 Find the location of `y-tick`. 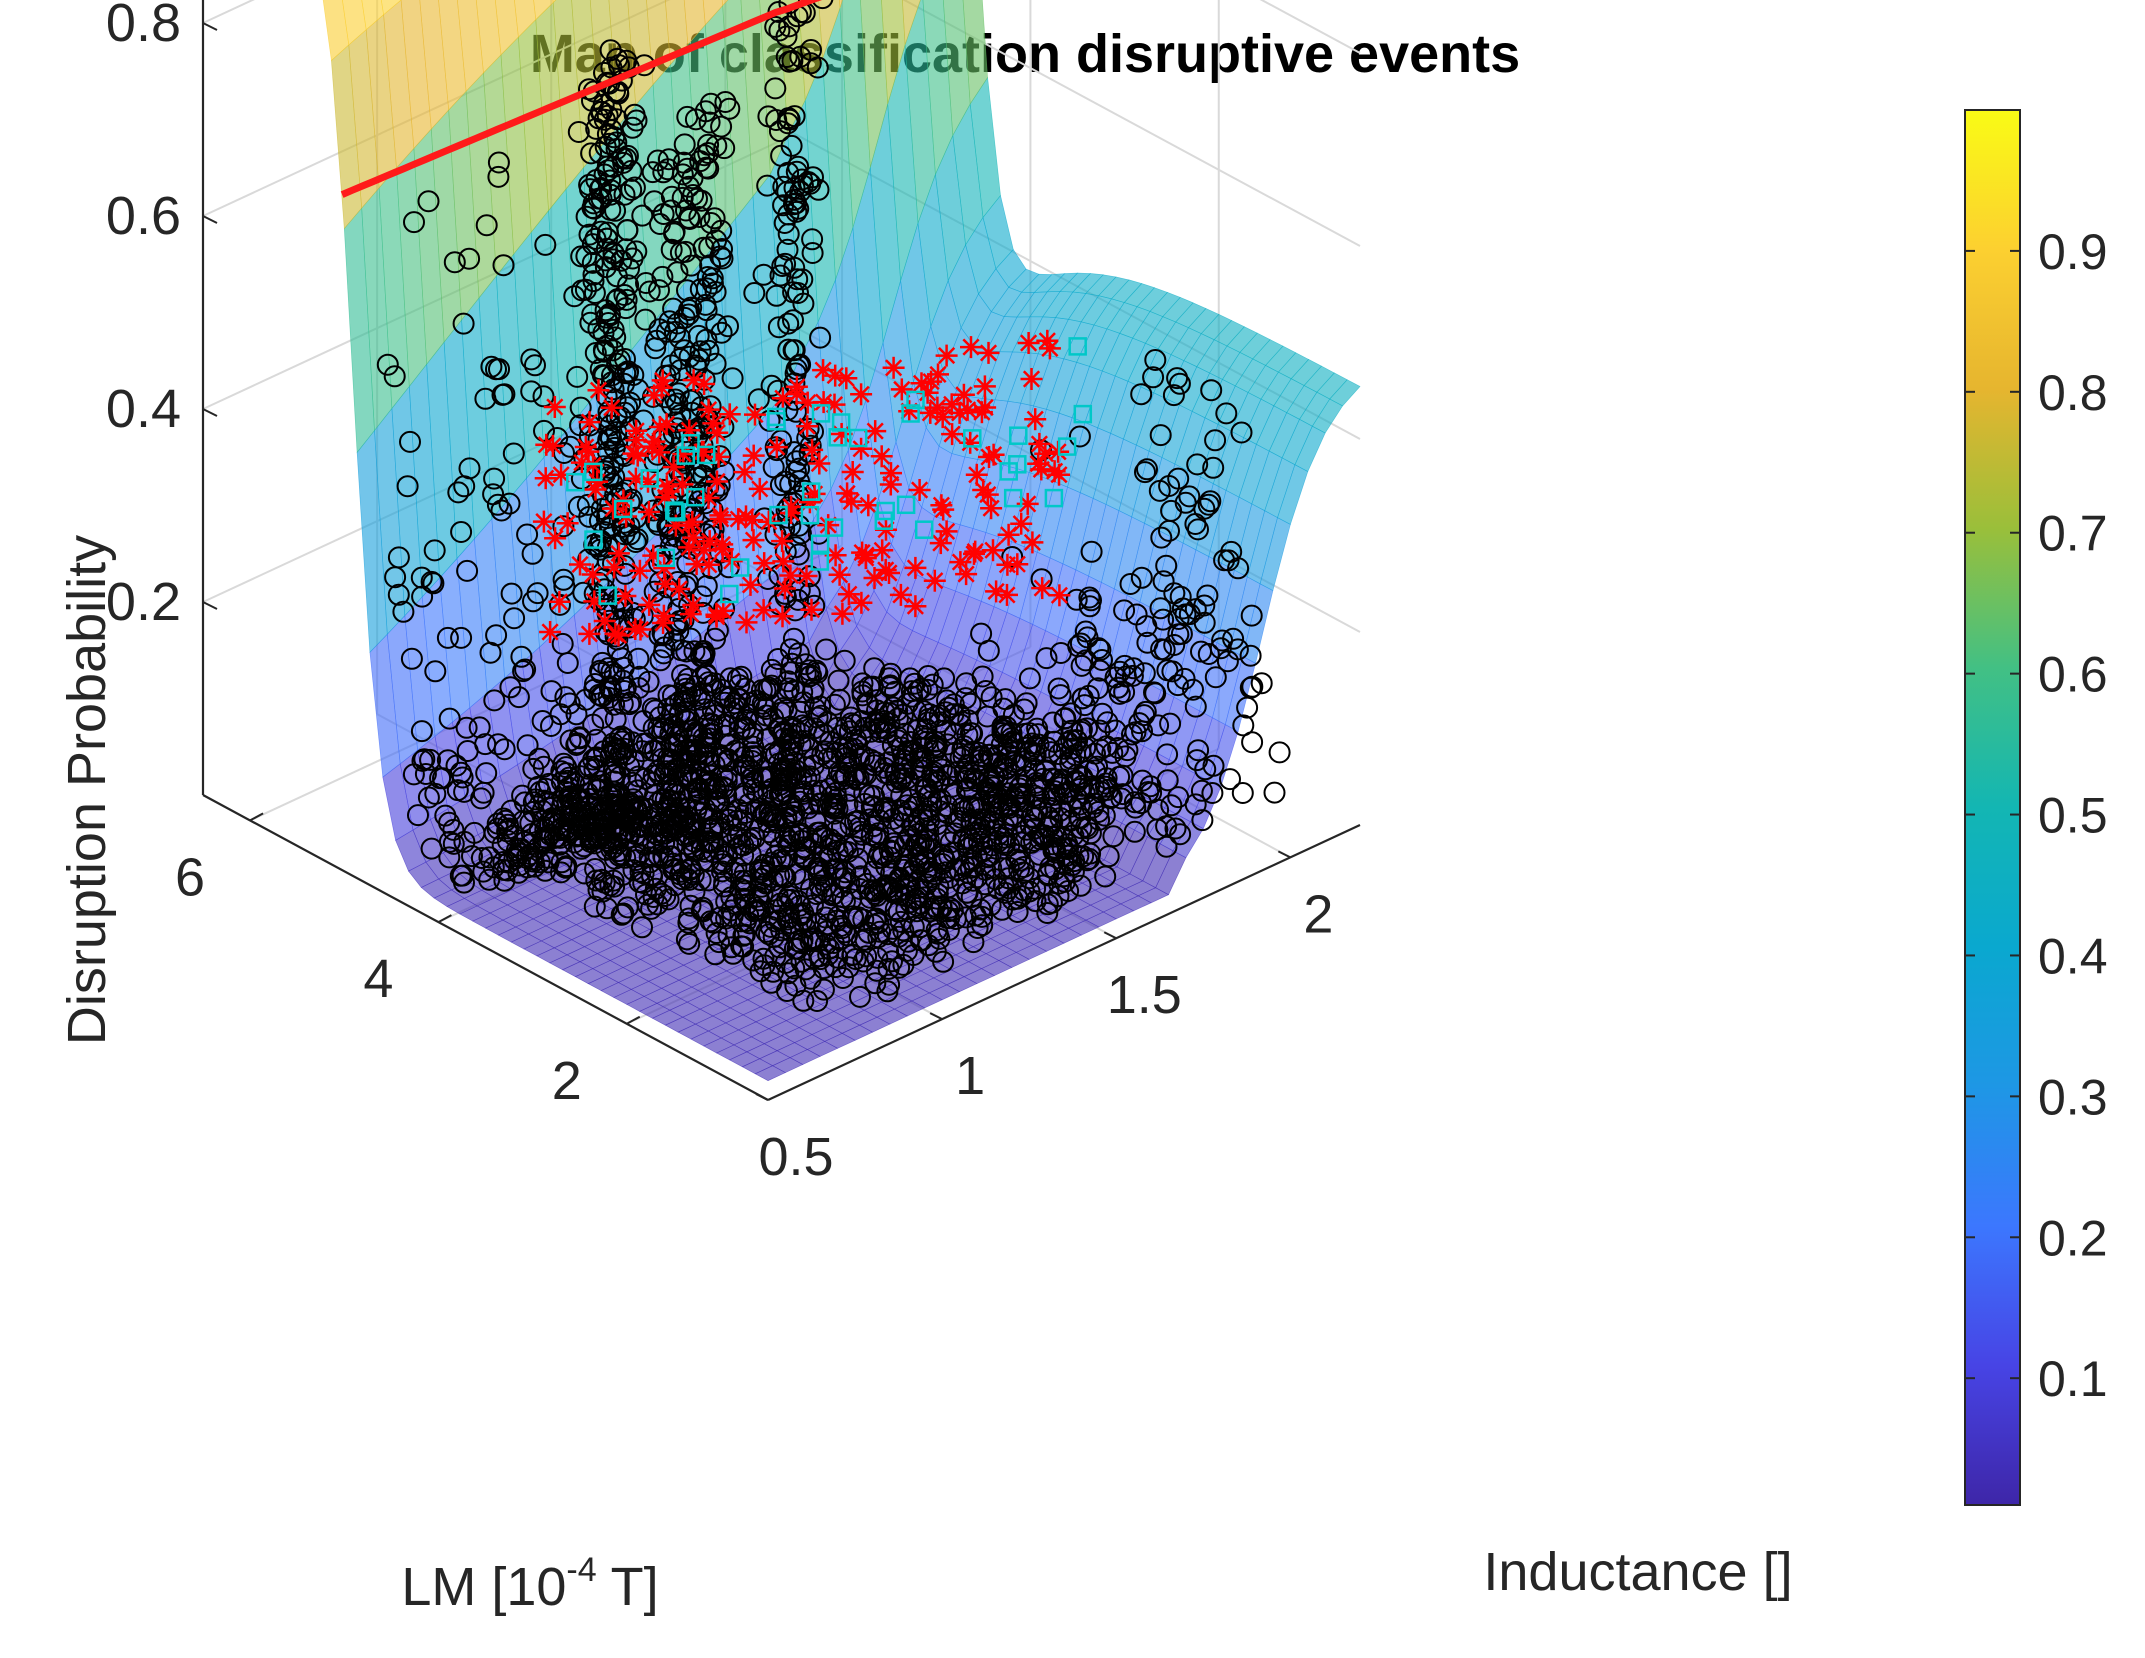

y-tick is located at coordinates (633, 1020).